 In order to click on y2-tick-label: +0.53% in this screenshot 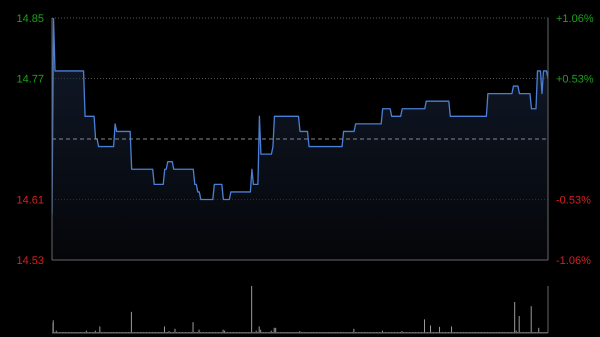, I will do `click(575, 80)`.